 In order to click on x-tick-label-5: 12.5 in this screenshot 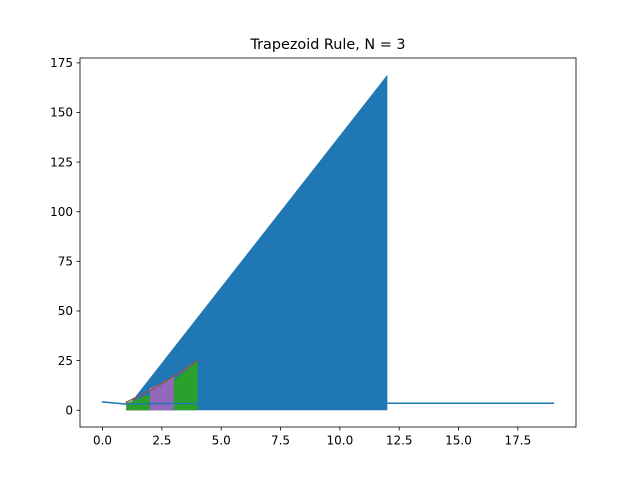, I will do `click(399, 441)`.